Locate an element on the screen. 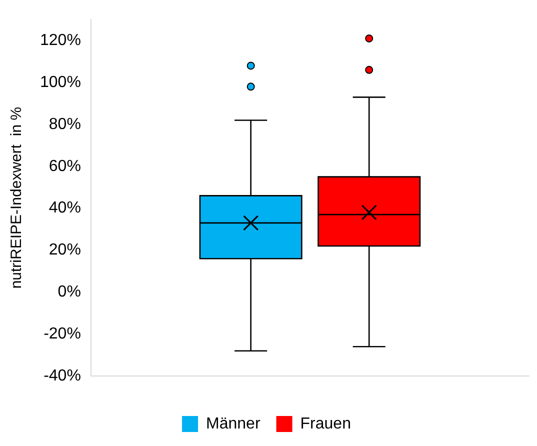 The height and width of the screenshot is (446, 537). y-tick-label: 60% is located at coordinates (64, 166).